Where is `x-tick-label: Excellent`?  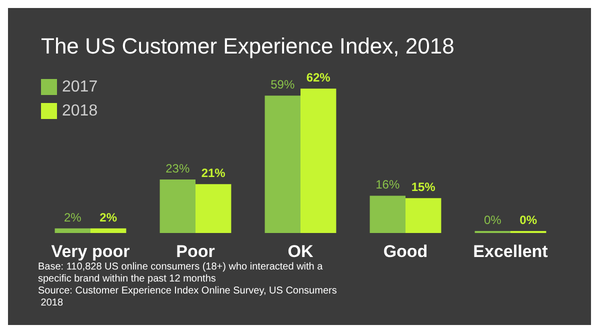 x-tick-label: Excellent is located at coordinates (510, 251).